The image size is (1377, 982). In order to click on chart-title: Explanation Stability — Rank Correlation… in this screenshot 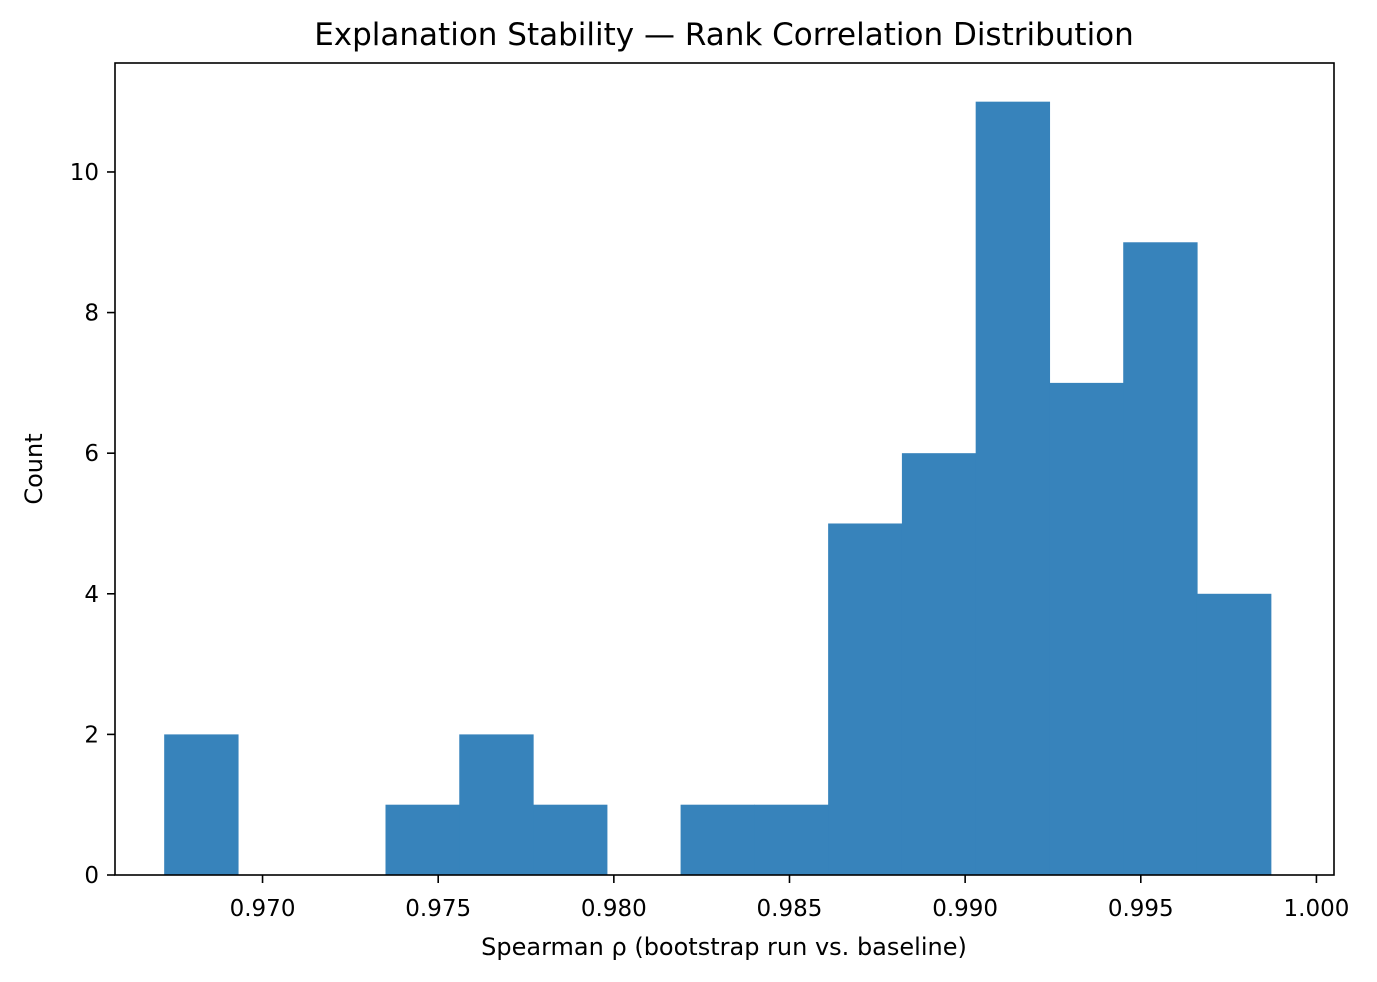, I will do `click(724, 35)`.